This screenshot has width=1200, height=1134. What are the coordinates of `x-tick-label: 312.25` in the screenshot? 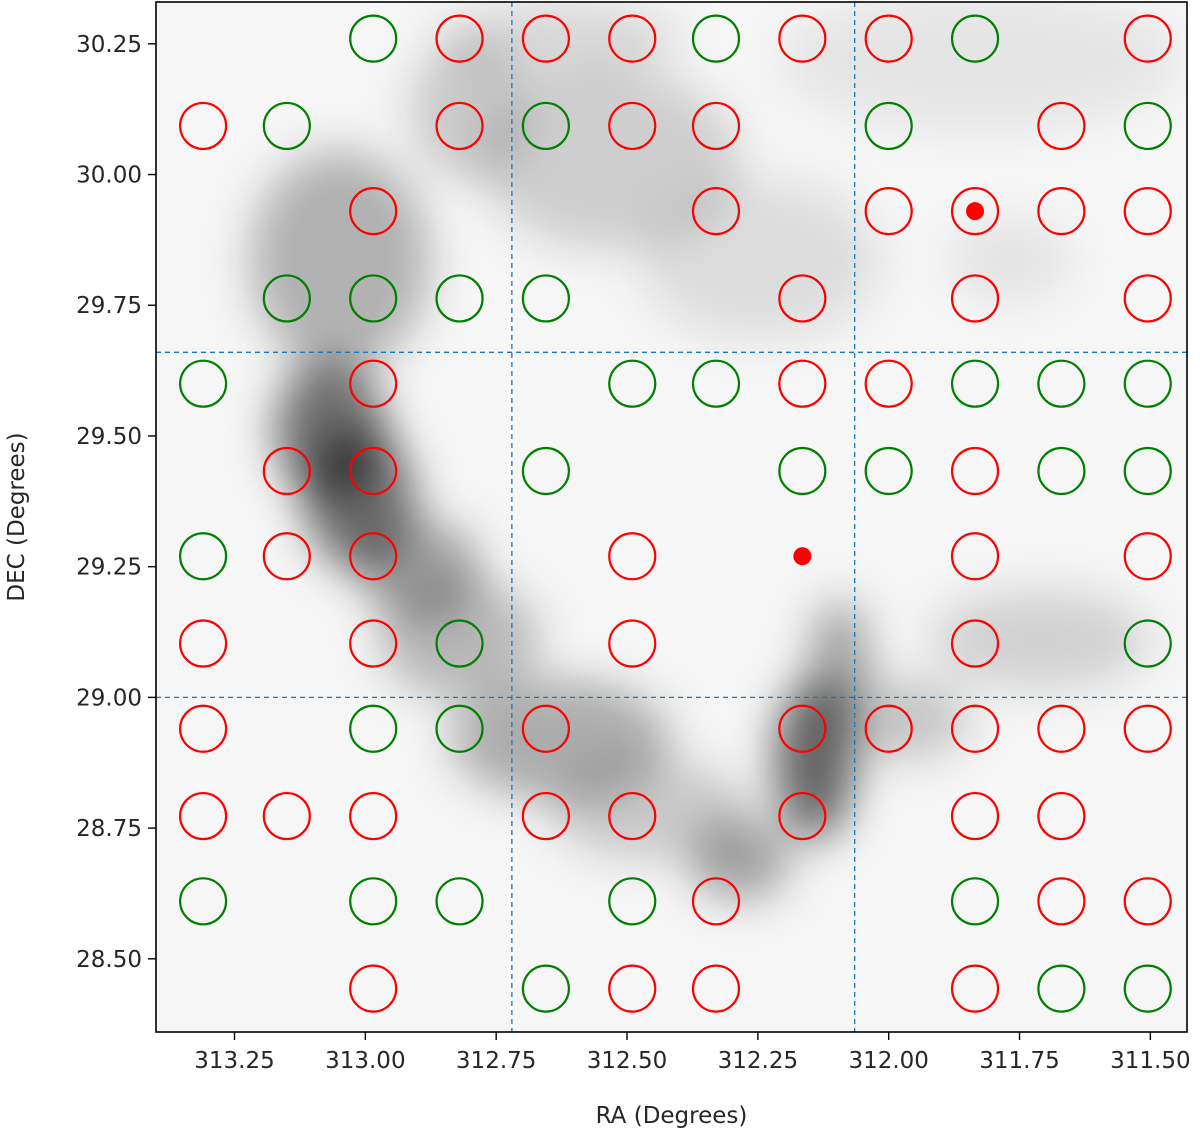 It's located at (758, 1061).